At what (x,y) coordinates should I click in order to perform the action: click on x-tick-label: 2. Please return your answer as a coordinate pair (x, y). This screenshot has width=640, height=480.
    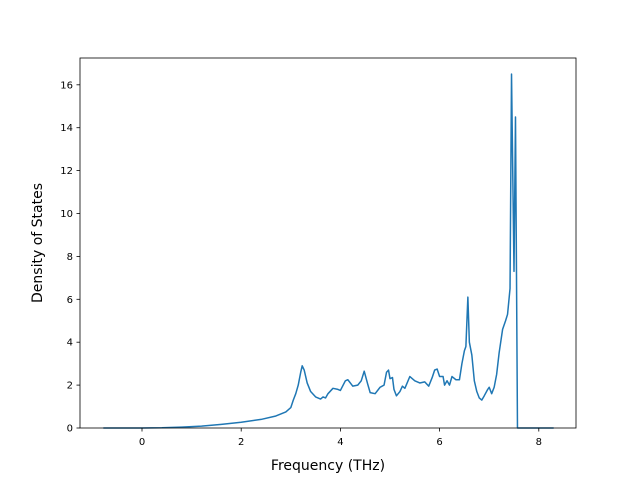
    Looking at the image, I should click on (241, 442).